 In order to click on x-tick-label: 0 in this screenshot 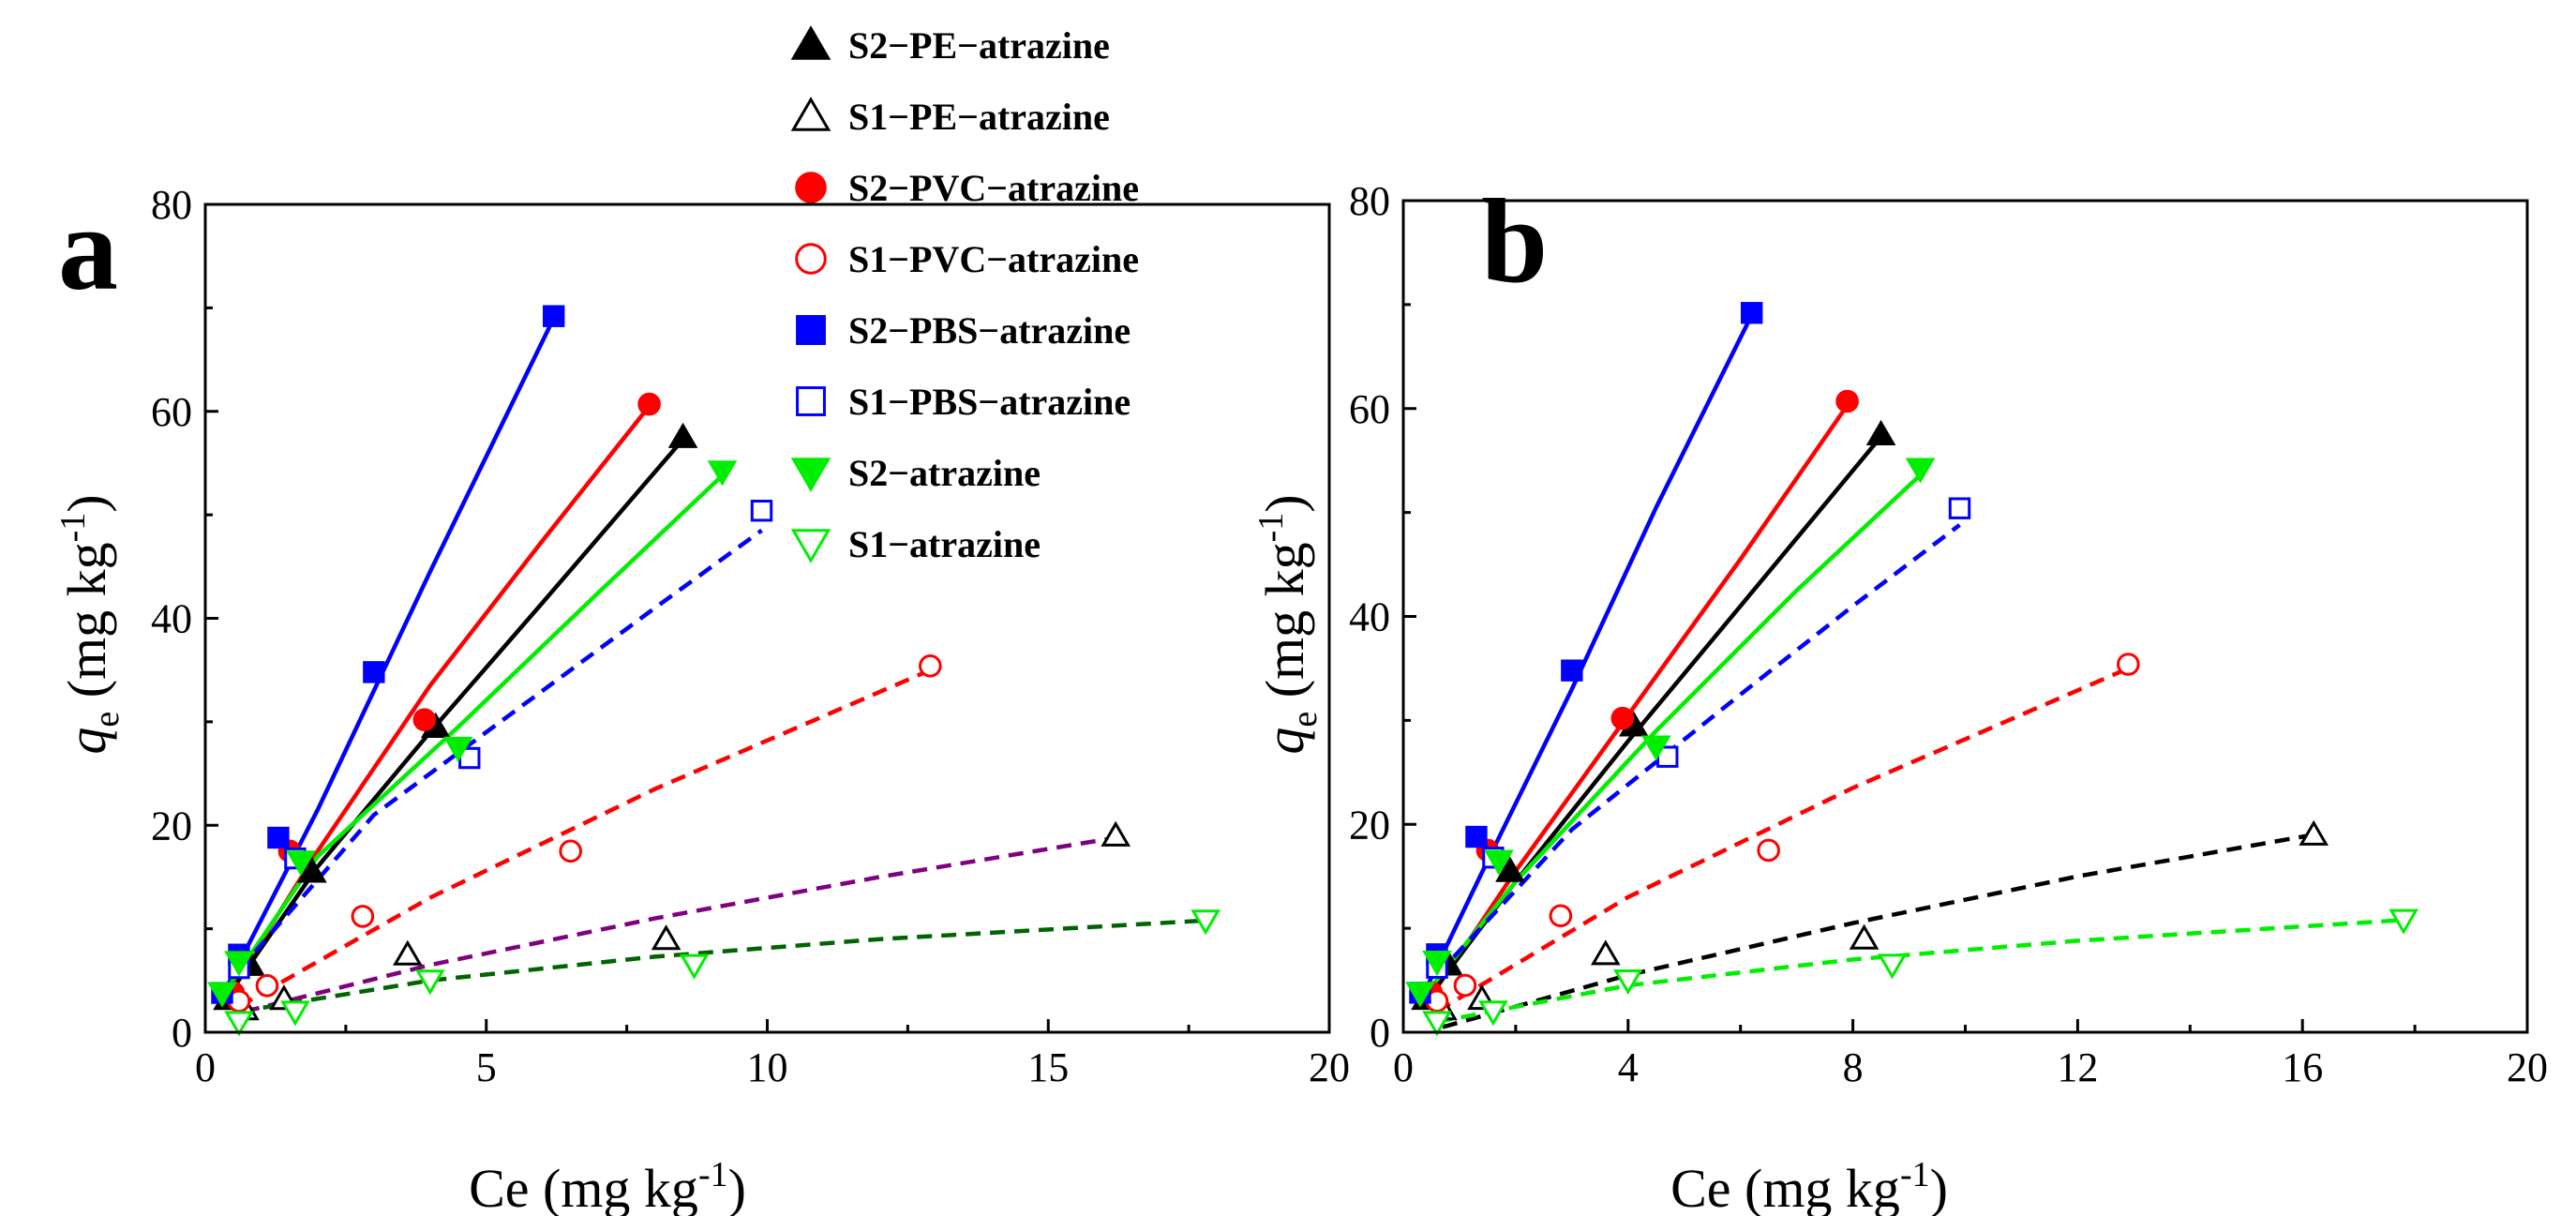, I will do `click(206, 1067)`.